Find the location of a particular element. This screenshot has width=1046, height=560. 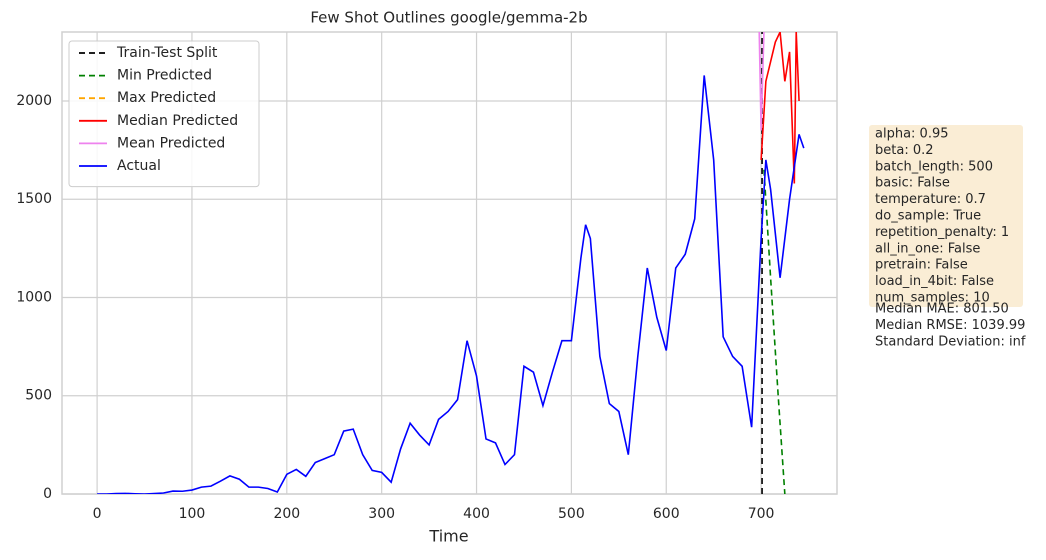

annotation-box is located at coordinates (946, 216).